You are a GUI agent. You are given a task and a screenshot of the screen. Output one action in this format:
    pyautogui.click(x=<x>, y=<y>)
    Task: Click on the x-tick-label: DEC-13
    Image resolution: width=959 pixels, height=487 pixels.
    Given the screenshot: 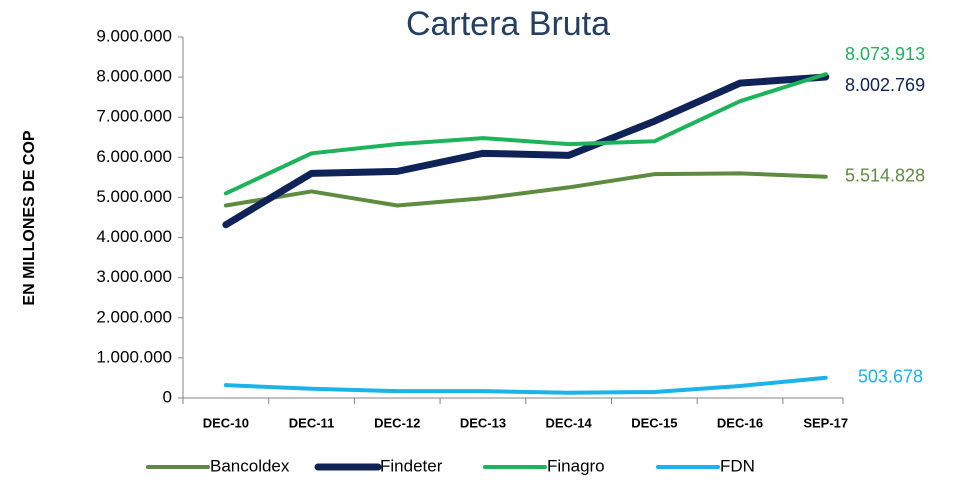 What is the action you would take?
    pyautogui.click(x=483, y=422)
    